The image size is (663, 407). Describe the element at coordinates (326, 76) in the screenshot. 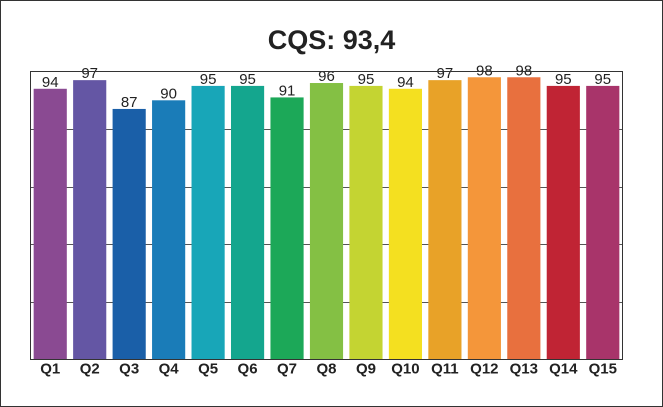

I see `value-label-q8: 96` at that location.